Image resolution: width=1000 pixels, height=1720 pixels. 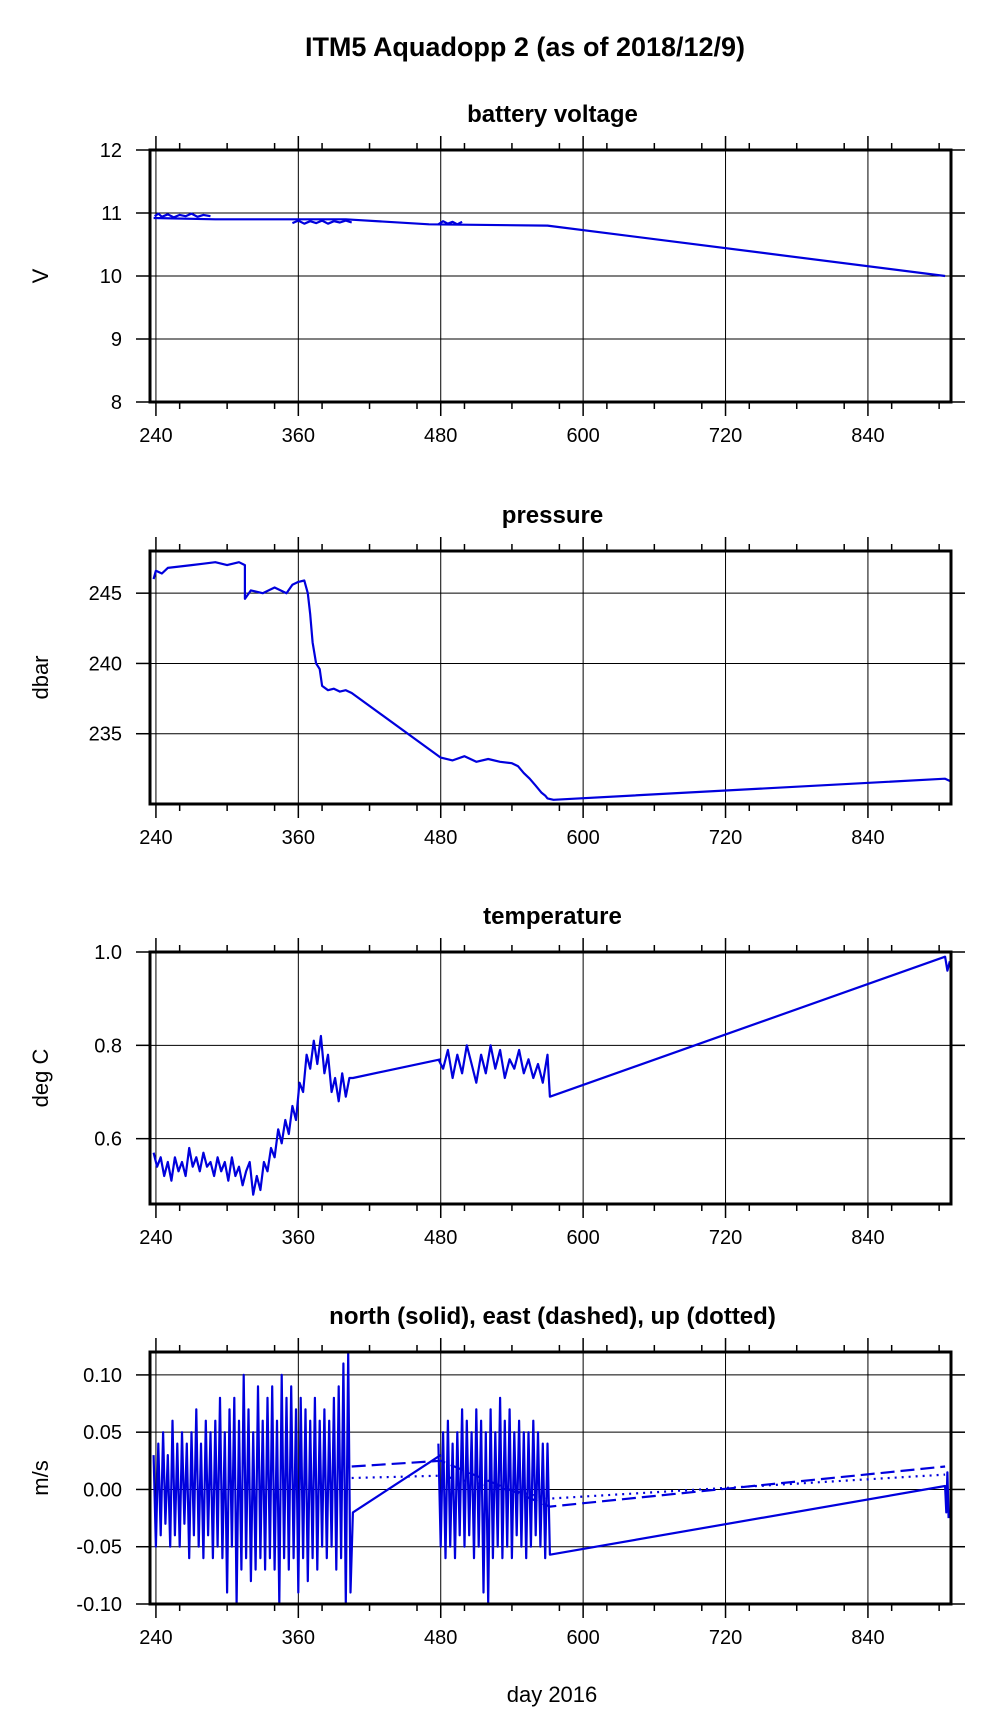 What do you see at coordinates (111, 214) in the screenshot?
I see `y-tick-label: 11` at bounding box center [111, 214].